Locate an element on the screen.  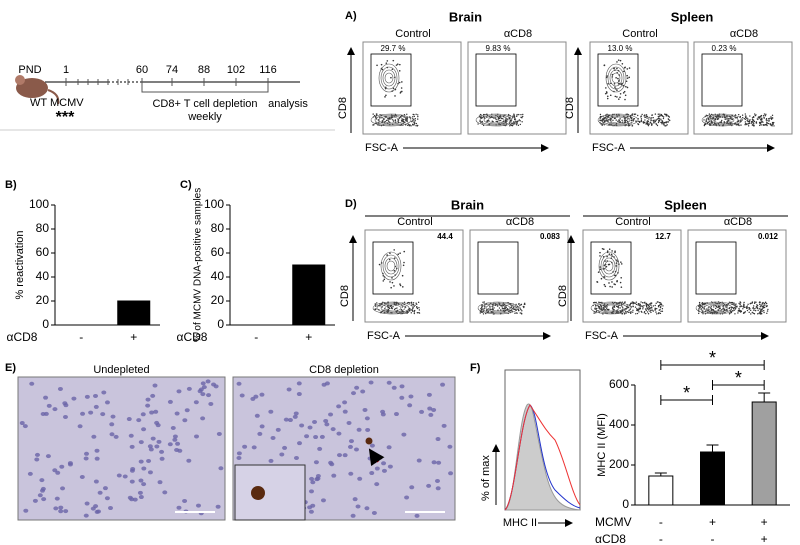
y-tick-label: 0 is located at coordinates (625, 504).